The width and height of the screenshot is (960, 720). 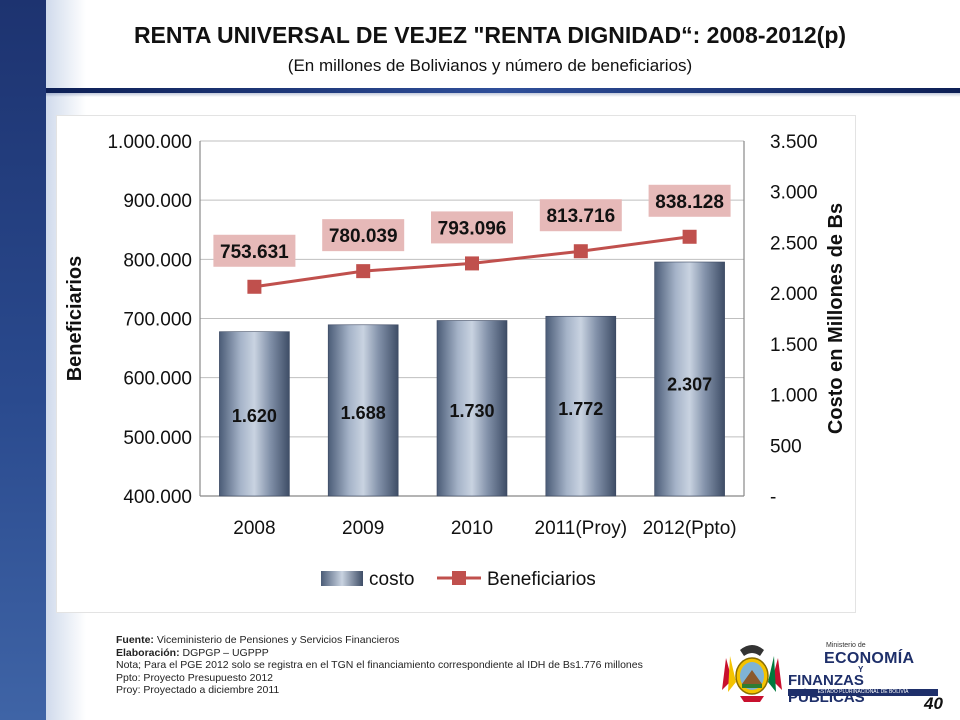 I want to click on note-prepared-text: DGPGP – UGPPP, so click(x=225, y=652).